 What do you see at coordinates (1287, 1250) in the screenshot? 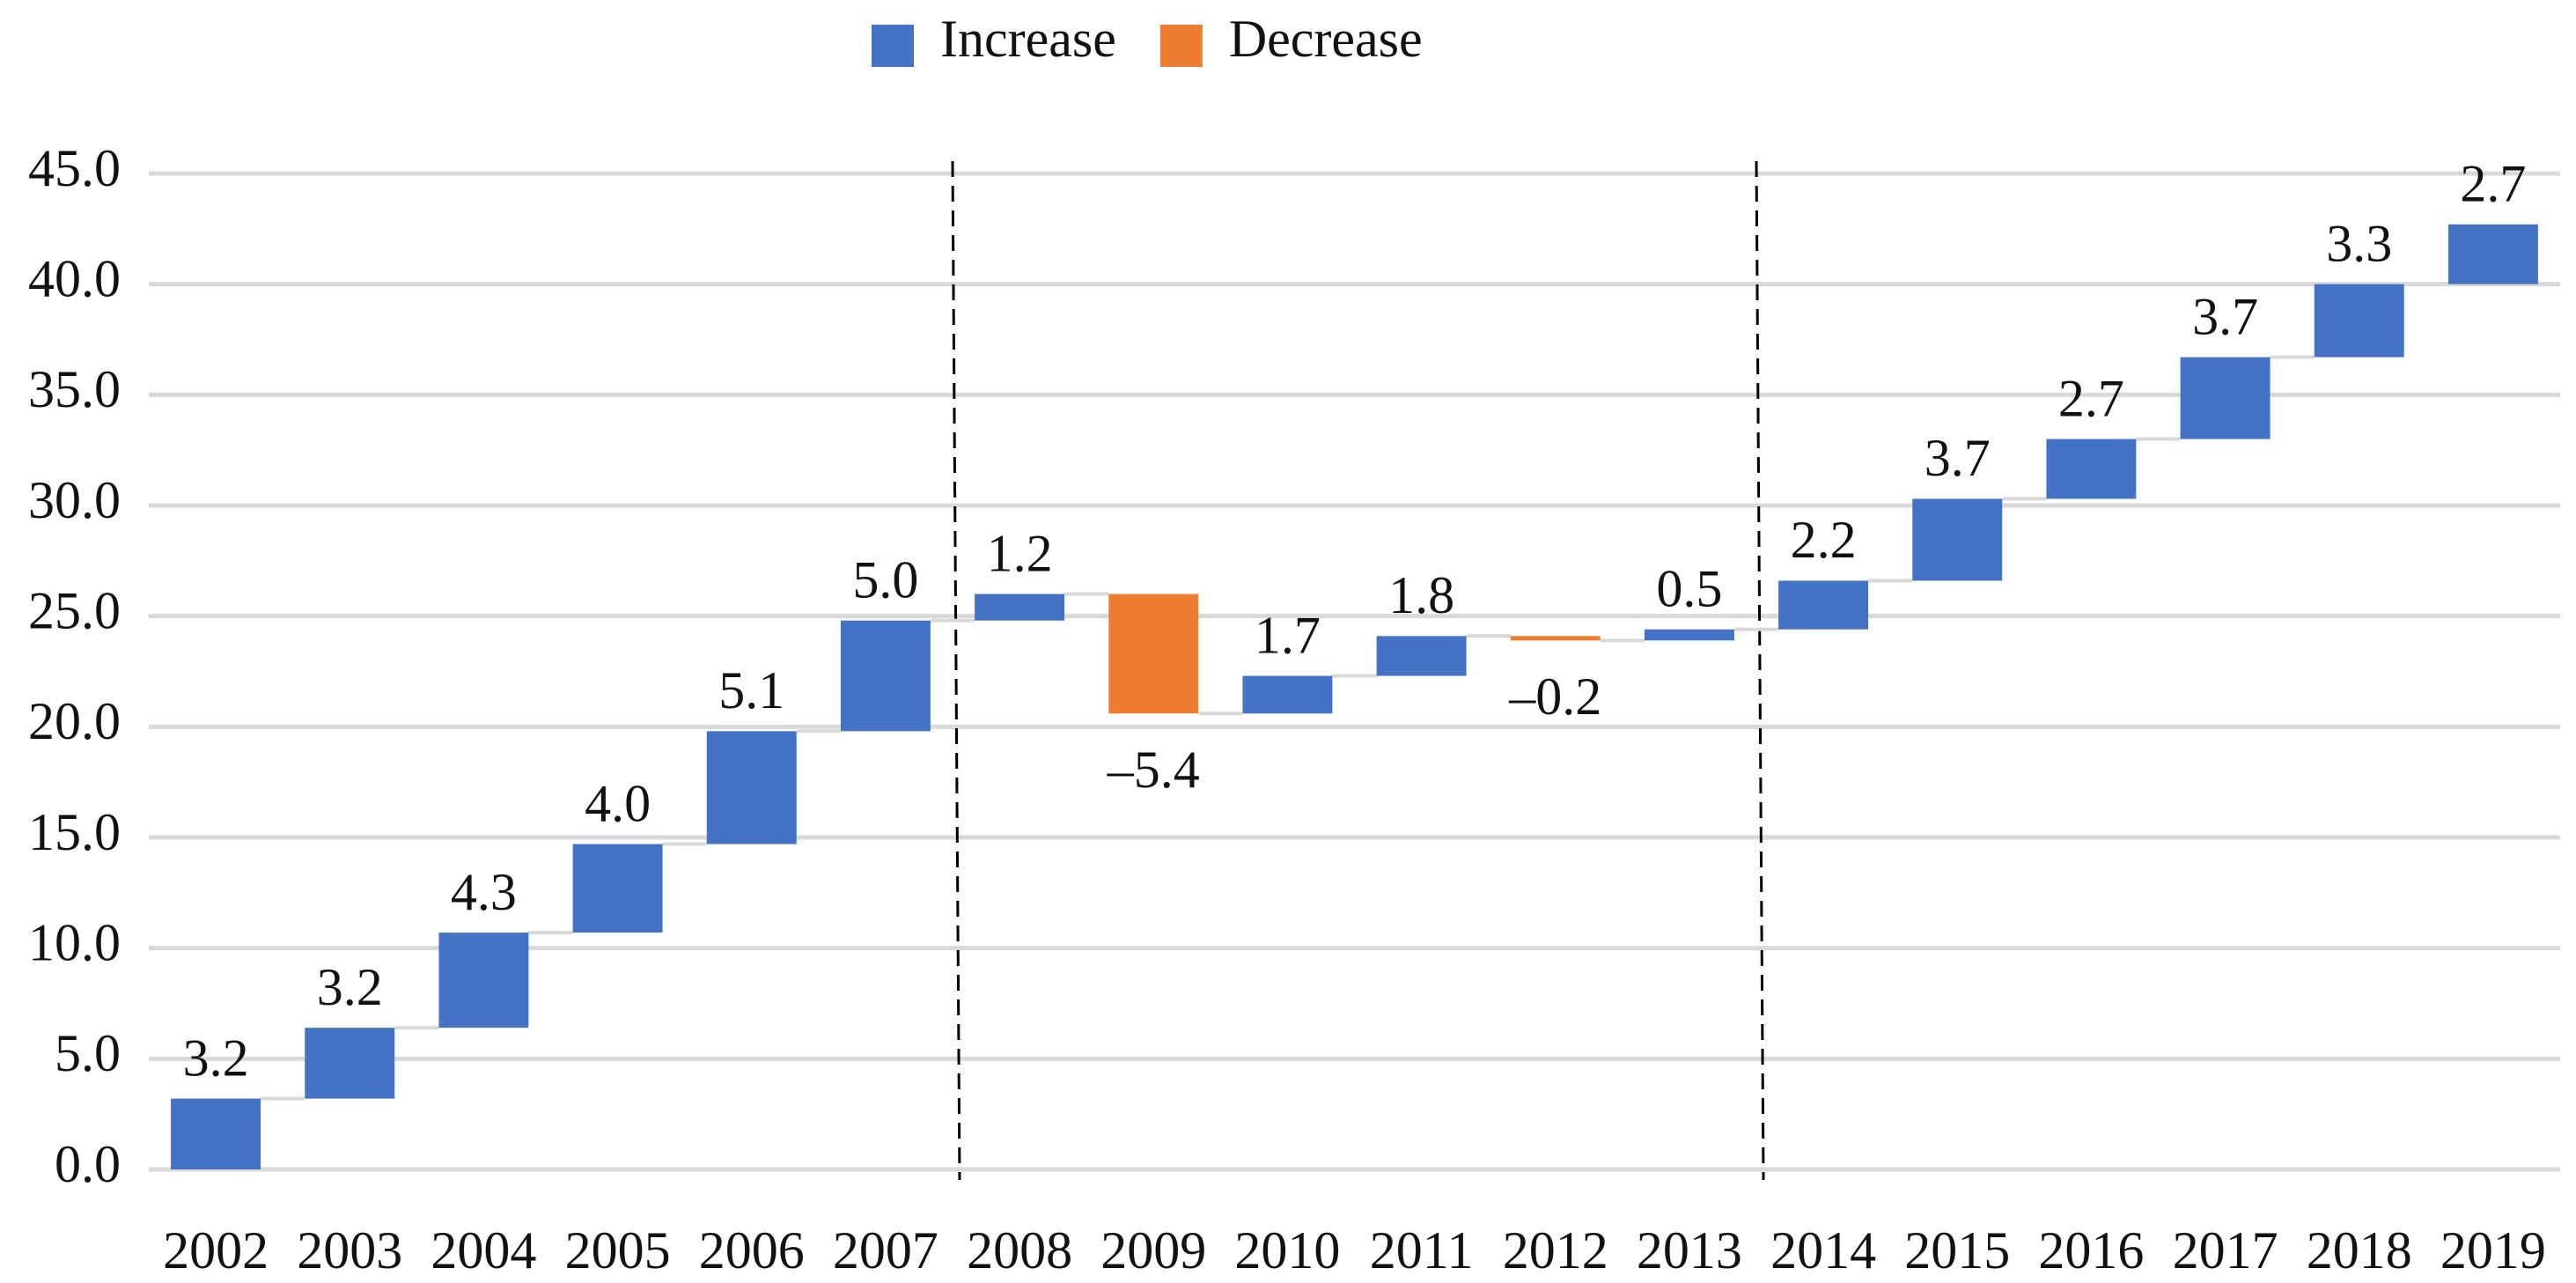
I see `x-tick-label: 2010` at bounding box center [1287, 1250].